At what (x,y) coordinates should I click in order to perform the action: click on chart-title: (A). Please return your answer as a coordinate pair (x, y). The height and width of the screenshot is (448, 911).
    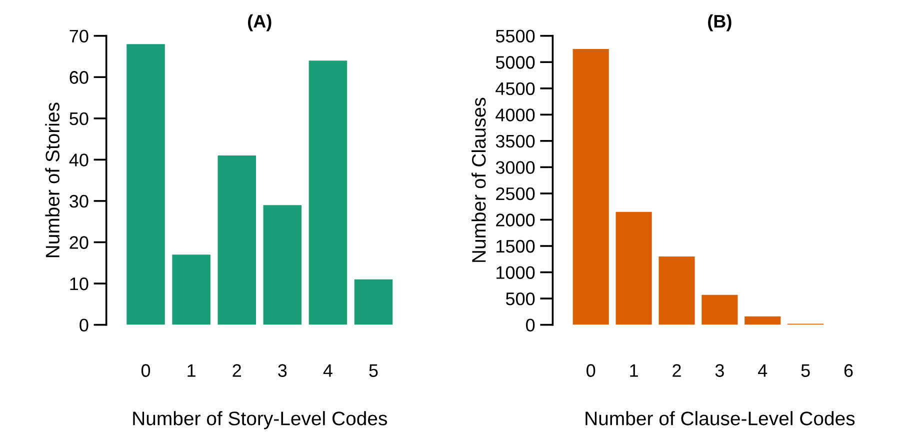
    Looking at the image, I should click on (260, 23).